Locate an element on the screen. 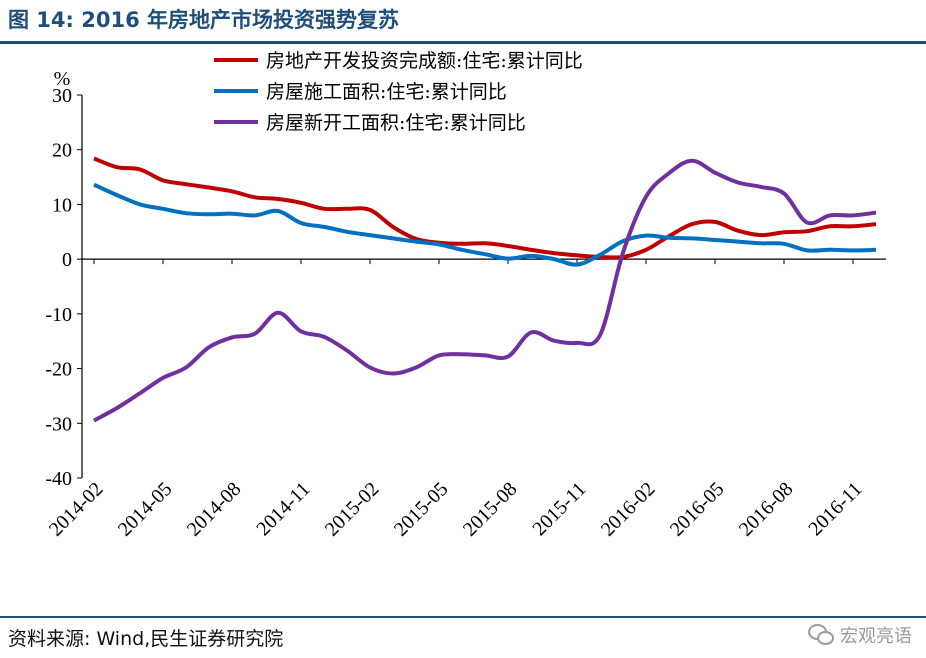  y-tick-label: -30 is located at coordinates (58, 424).